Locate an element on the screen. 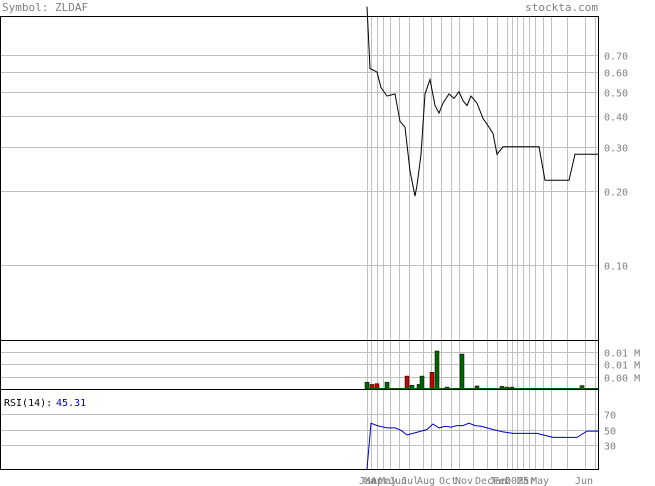 This screenshot has height=486, width=655. rsi-value: 45.31 is located at coordinates (71, 403).